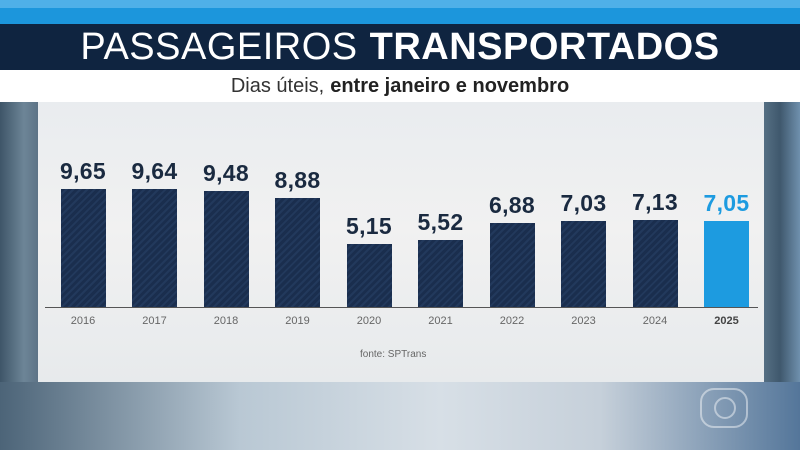 Image resolution: width=800 pixels, height=450 pixels. What do you see at coordinates (655, 202) in the screenshot?
I see `bar-value-label: 7,13` at bounding box center [655, 202].